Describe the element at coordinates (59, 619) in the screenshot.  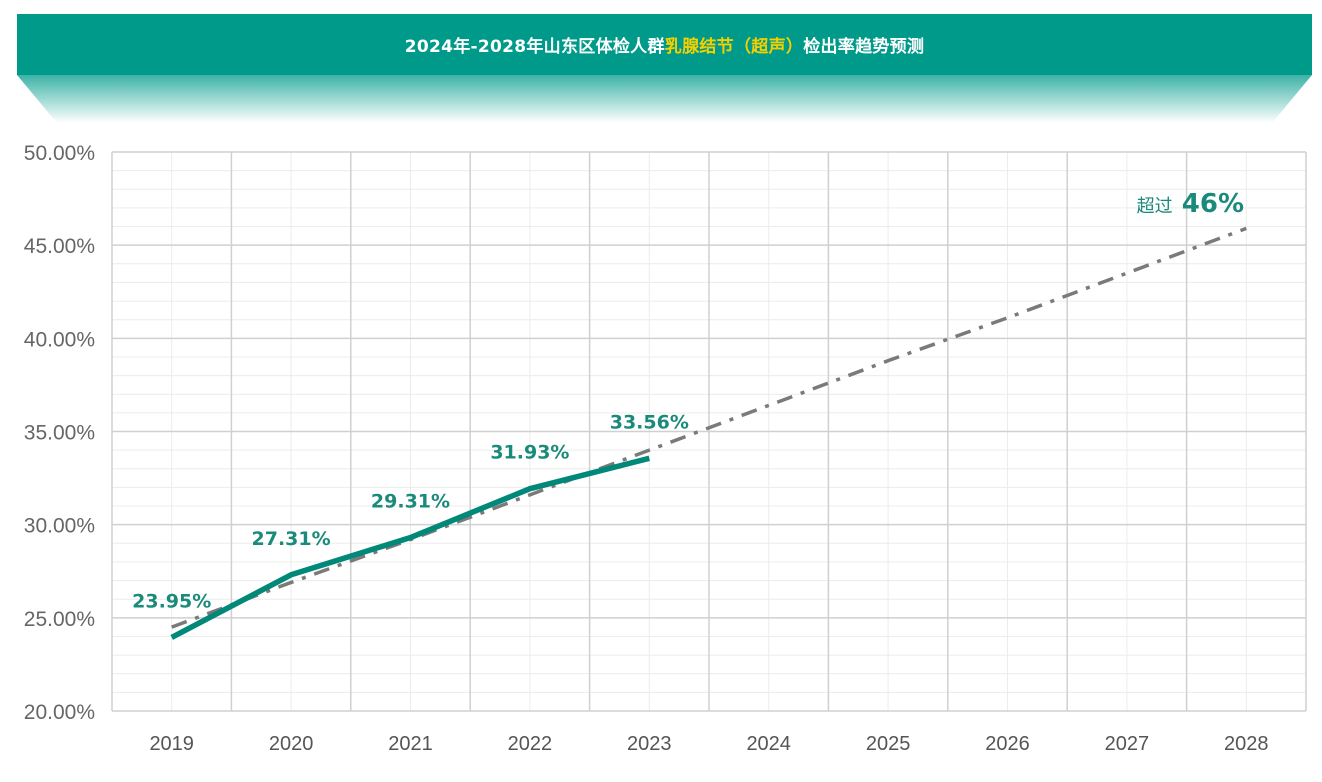
I see `y-tick-label: 25.00%` at that location.